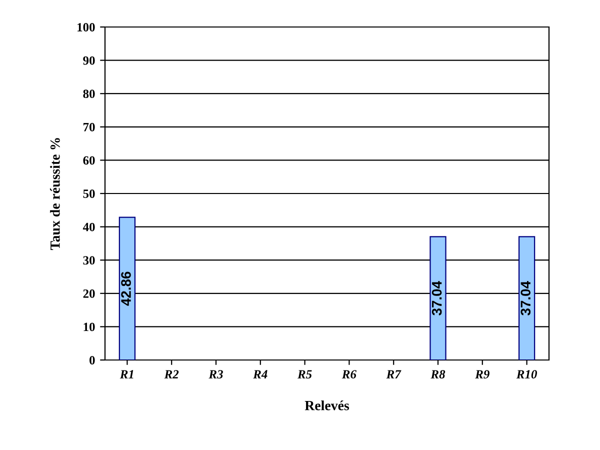 The width and height of the screenshot is (600, 450). What do you see at coordinates (126, 289) in the screenshot?
I see `data-label: 42.86` at bounding box center [126, 289].